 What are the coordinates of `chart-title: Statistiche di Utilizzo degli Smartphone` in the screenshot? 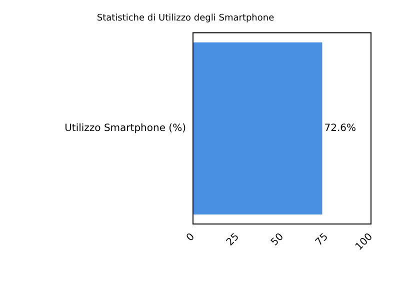 It's located at (185, 19).